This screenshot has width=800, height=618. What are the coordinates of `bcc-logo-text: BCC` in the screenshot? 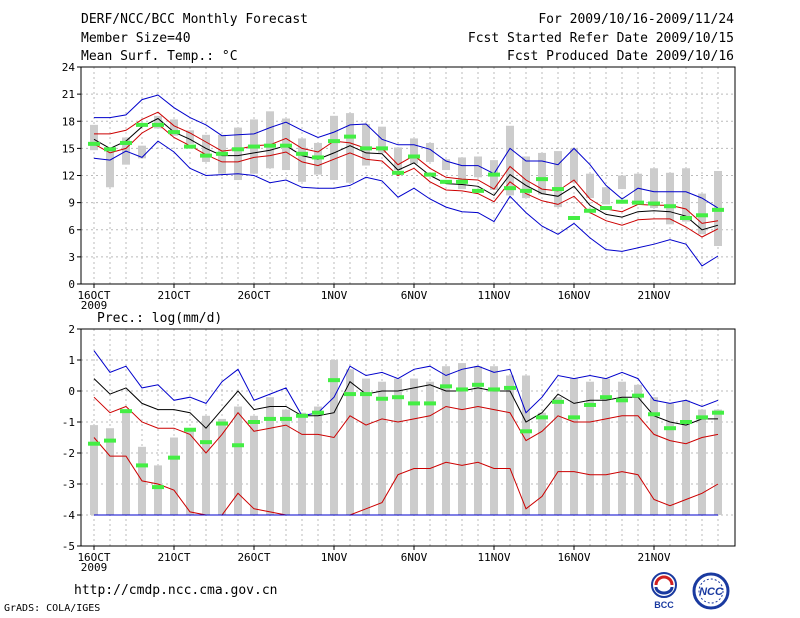 It's located at (664, 605).